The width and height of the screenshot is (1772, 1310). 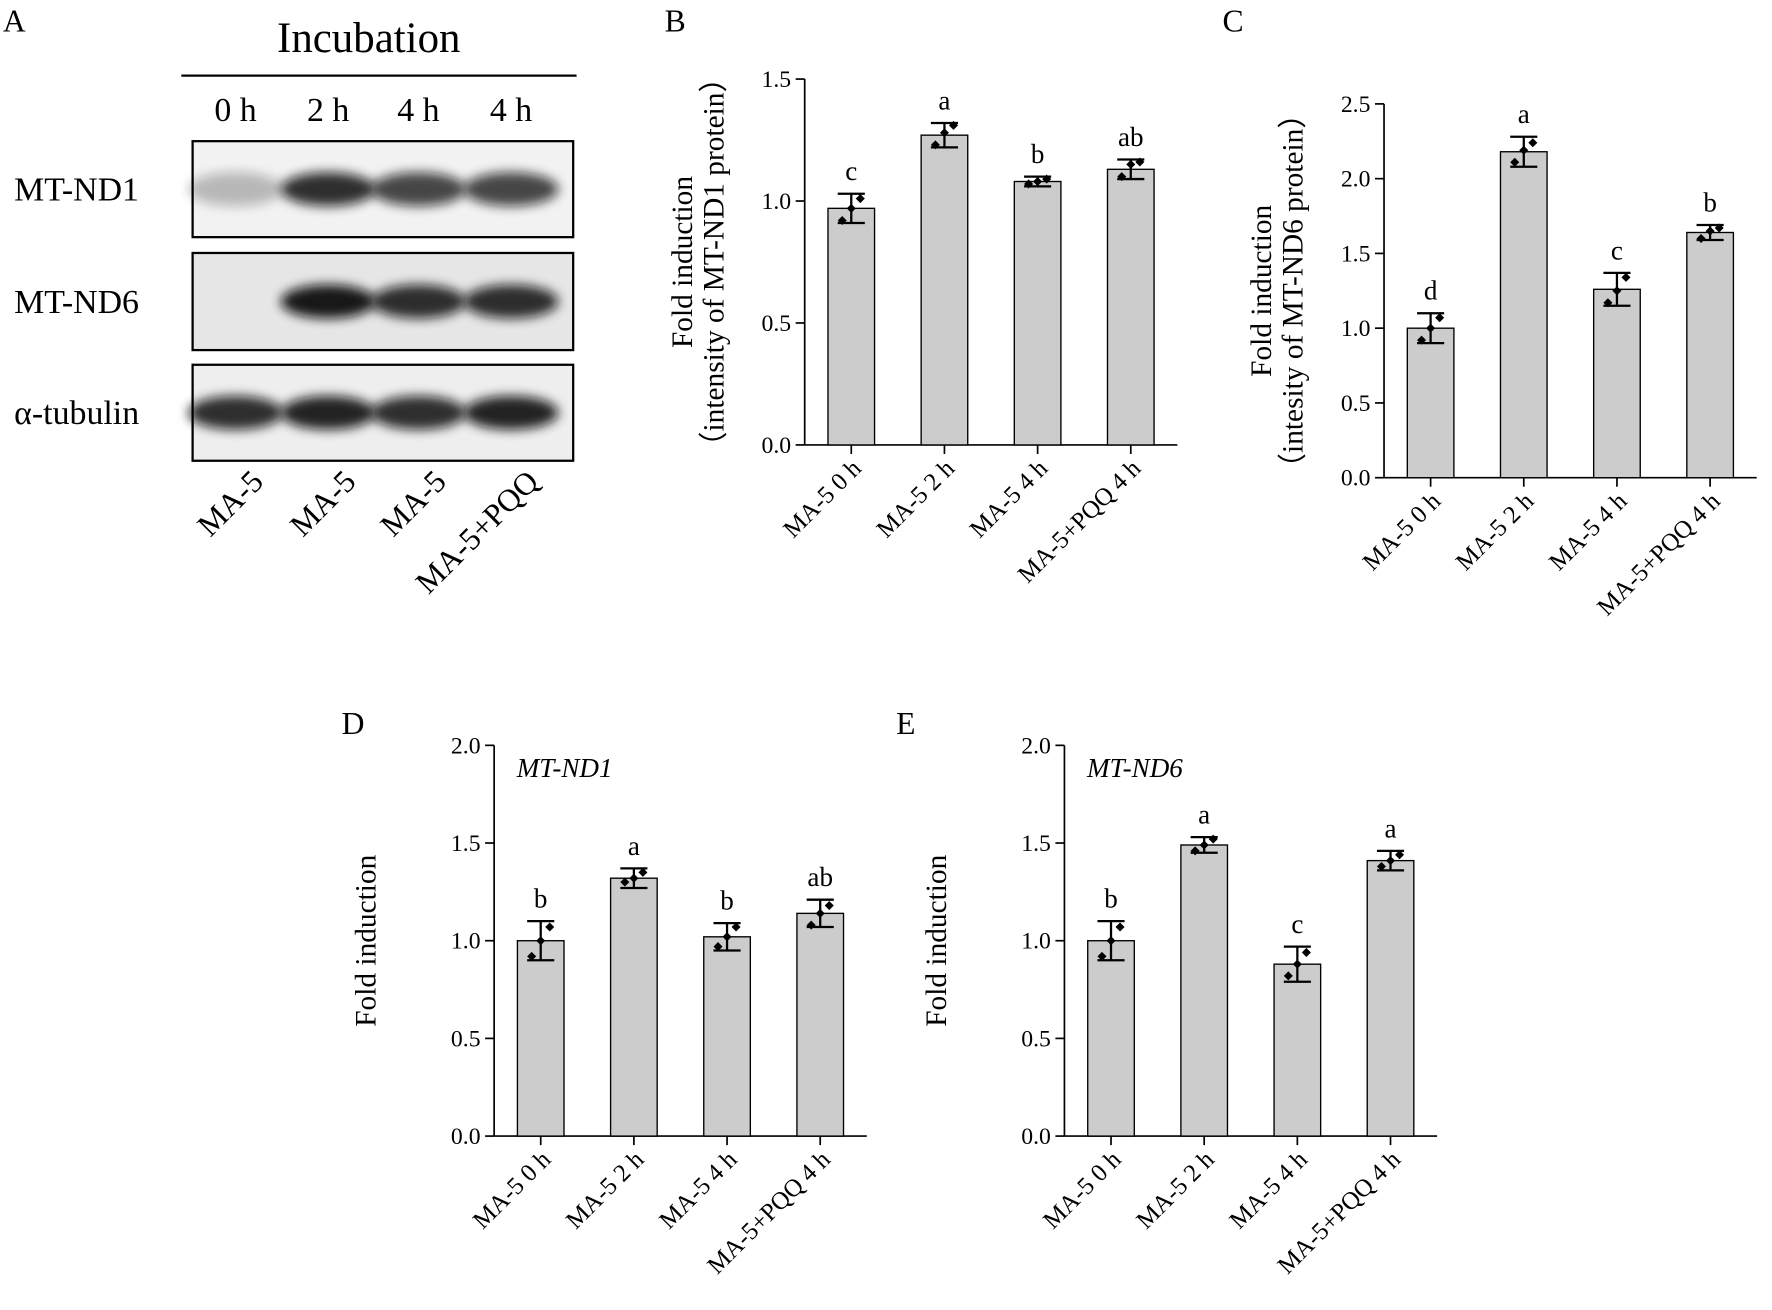 What do you see at coordinates (714, 262) in the screenshot?
I see `y-axis-label: （intensity of MT-ND1 protein）` at bounding box center [714, 262].